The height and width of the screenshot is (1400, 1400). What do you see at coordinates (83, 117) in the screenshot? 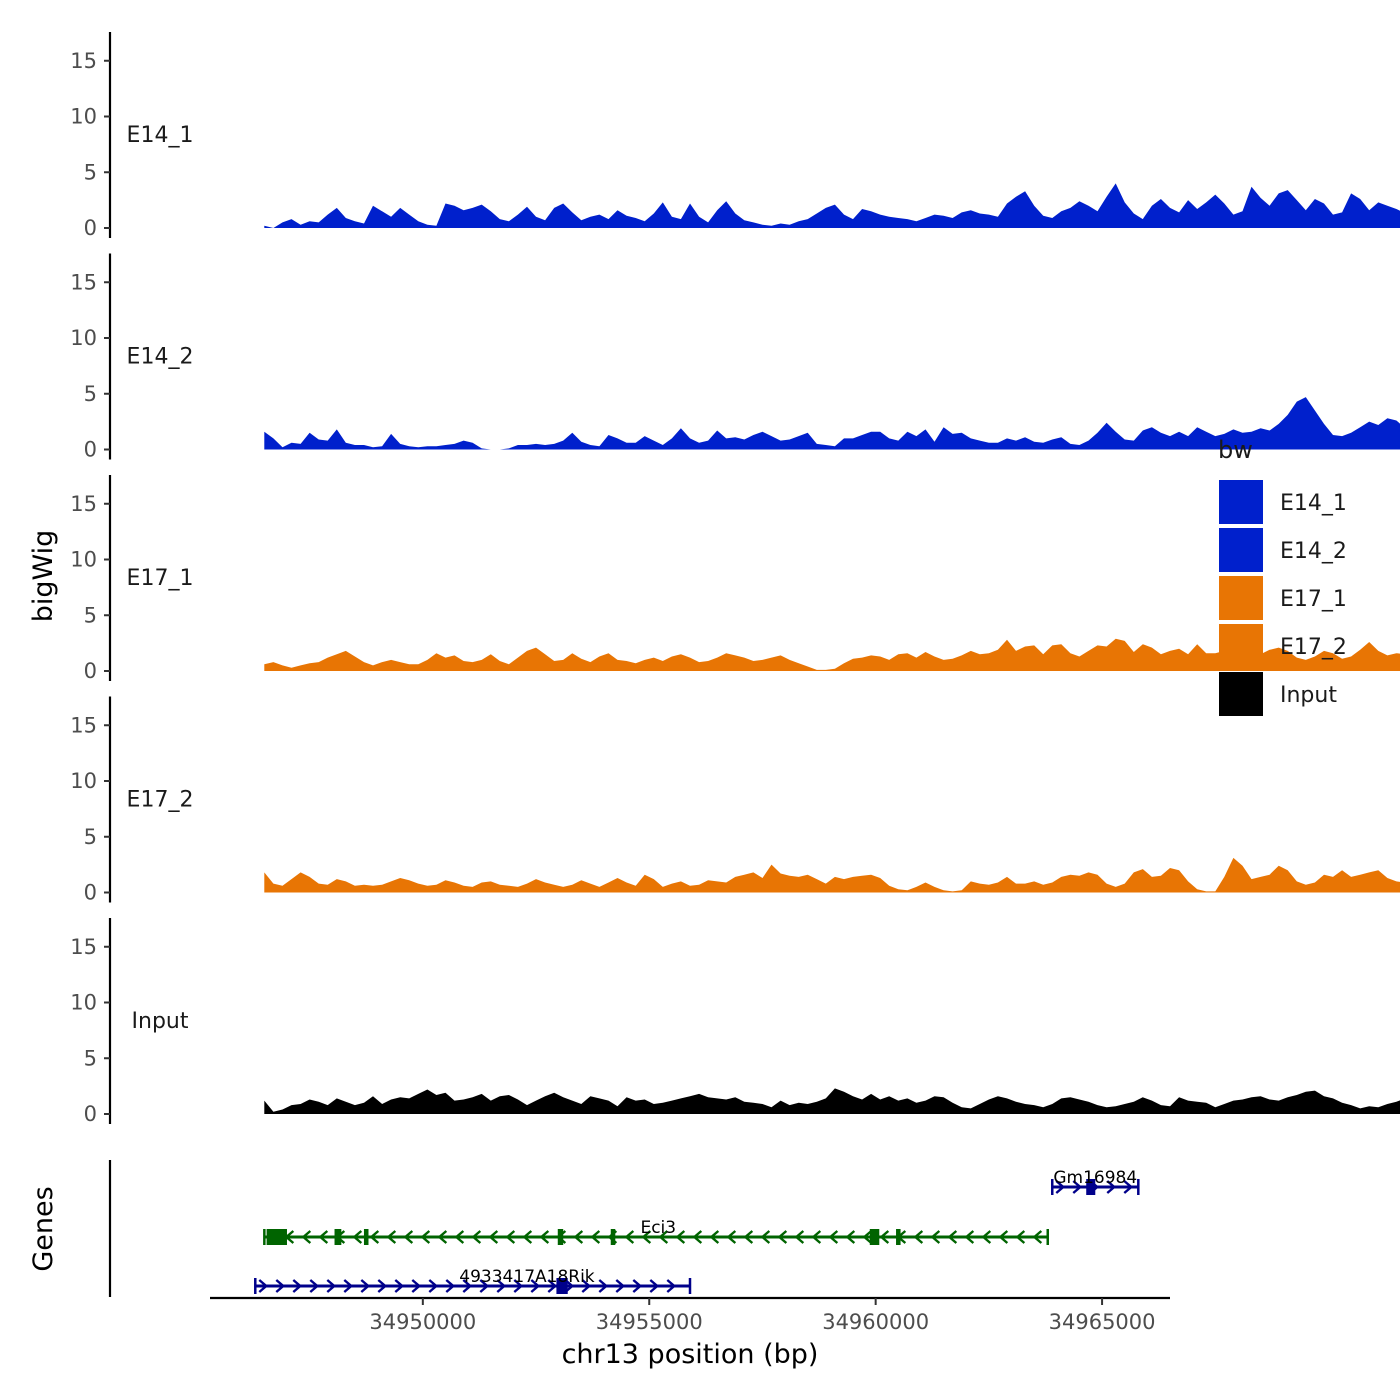
I see `y-tick-label-E14_1-10: 10` at bounding box center [83, 117].